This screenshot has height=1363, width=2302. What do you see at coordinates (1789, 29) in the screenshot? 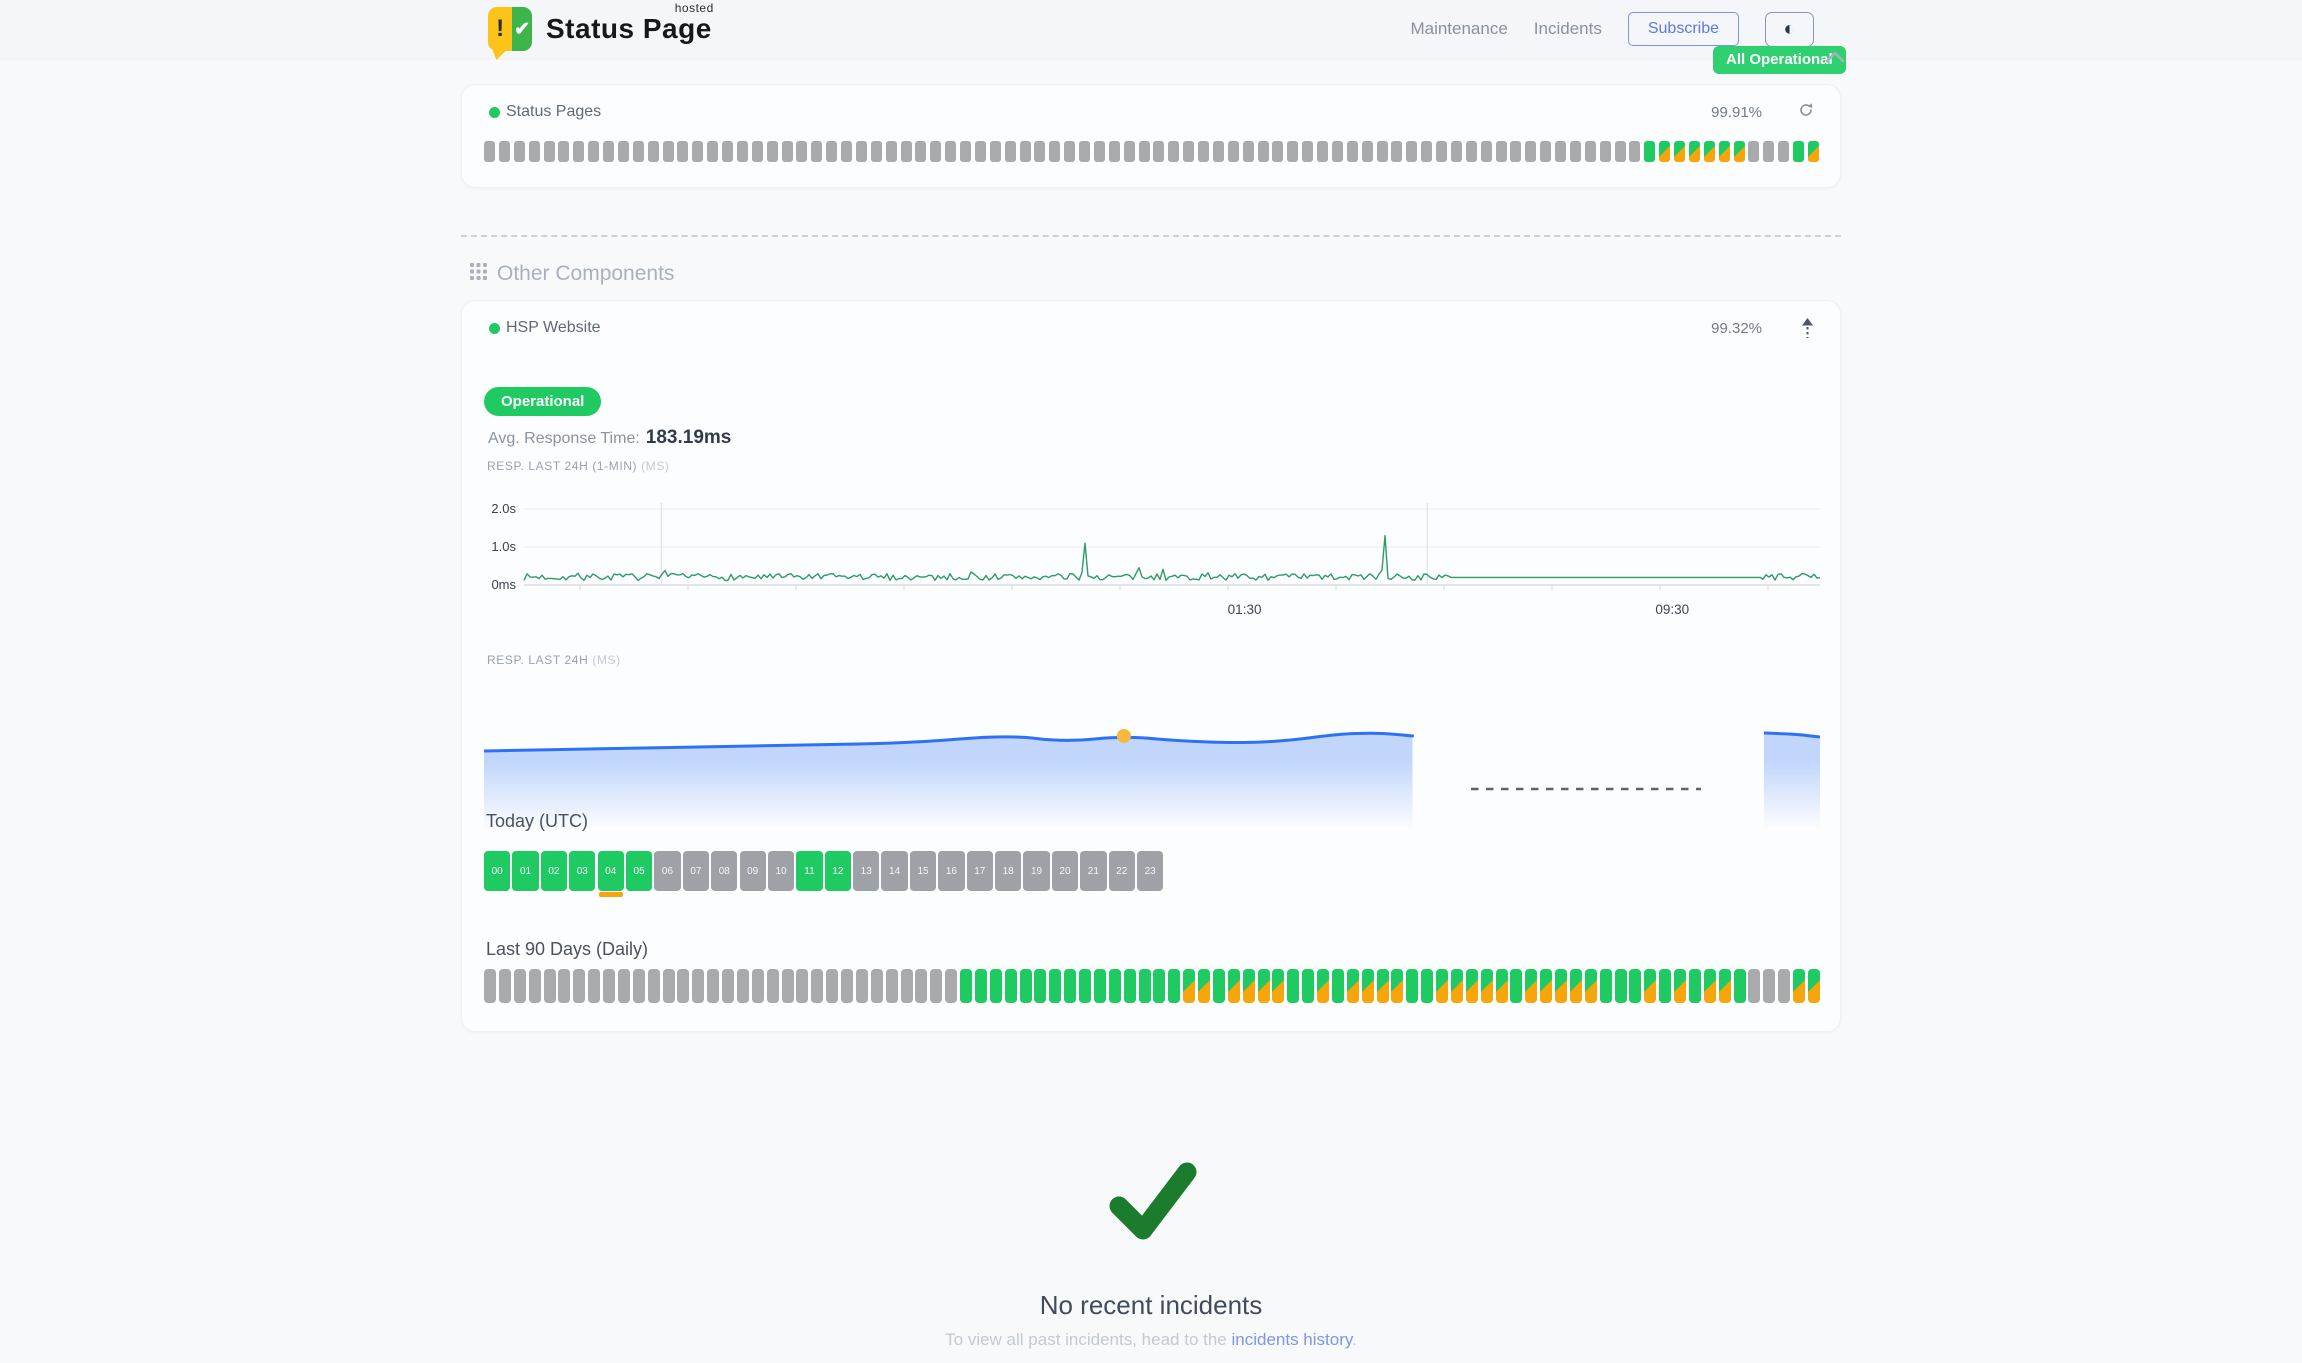
I see `theme-toggle-button: ◐` at bounding box center [1789, 29].